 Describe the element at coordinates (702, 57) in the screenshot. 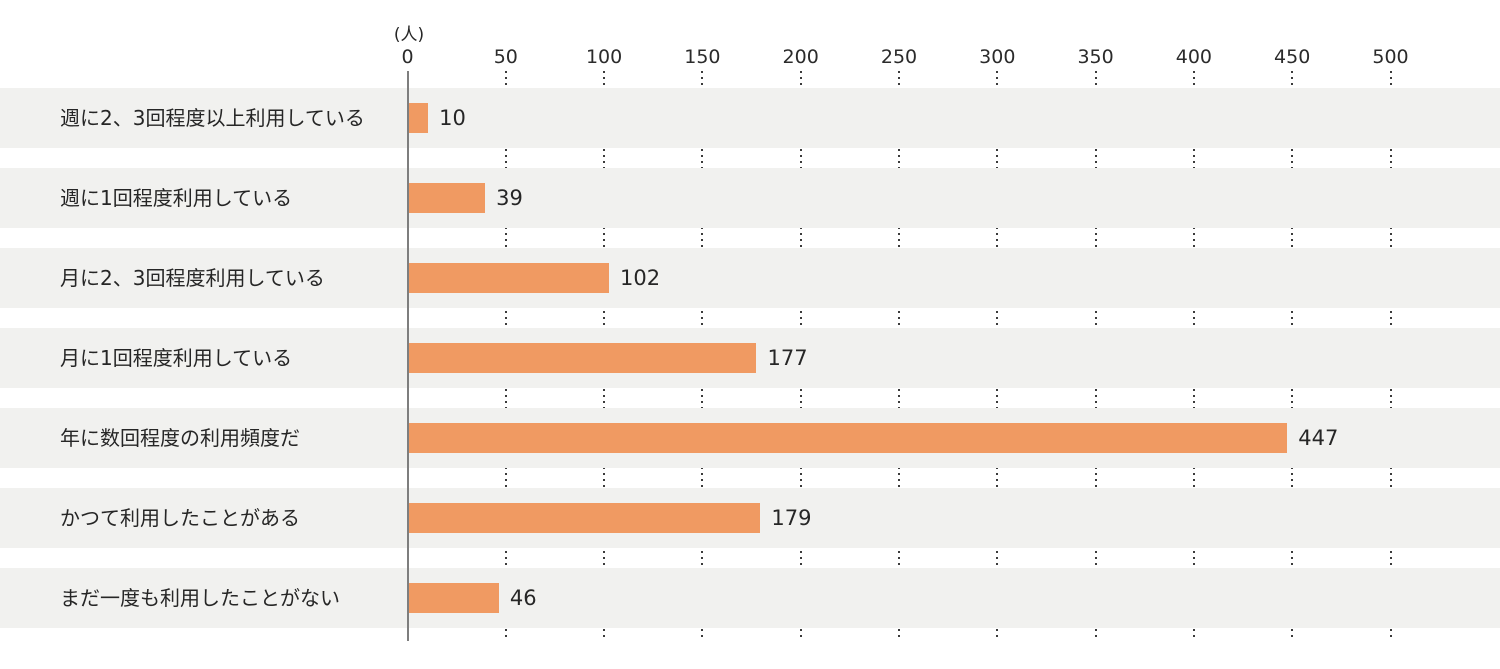

I see `x-tick-label: 150` at that location.